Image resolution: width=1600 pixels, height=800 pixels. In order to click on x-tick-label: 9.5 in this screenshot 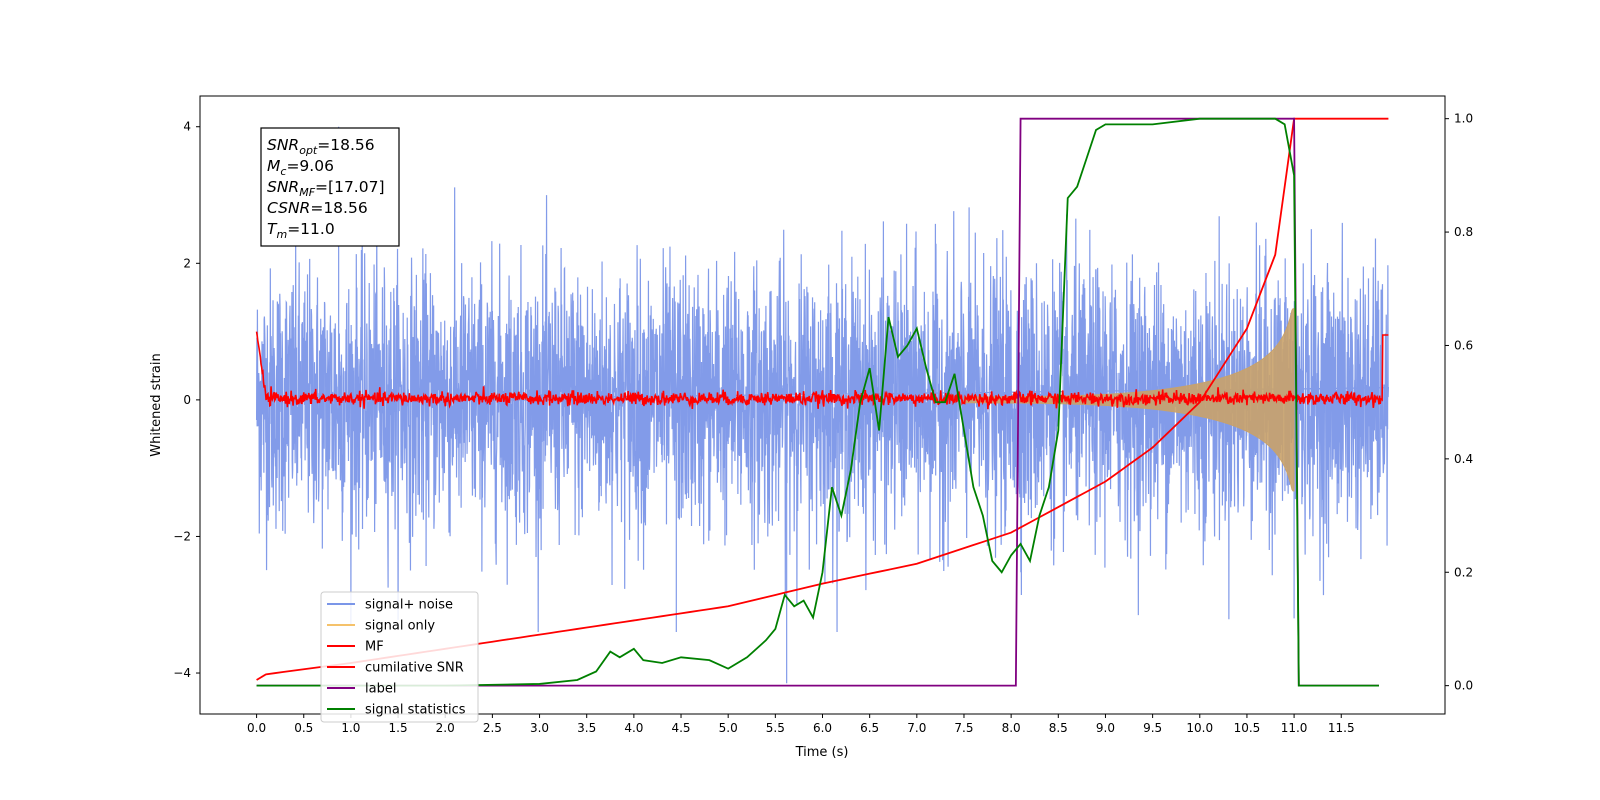, I will do `click(1152, 728)`.